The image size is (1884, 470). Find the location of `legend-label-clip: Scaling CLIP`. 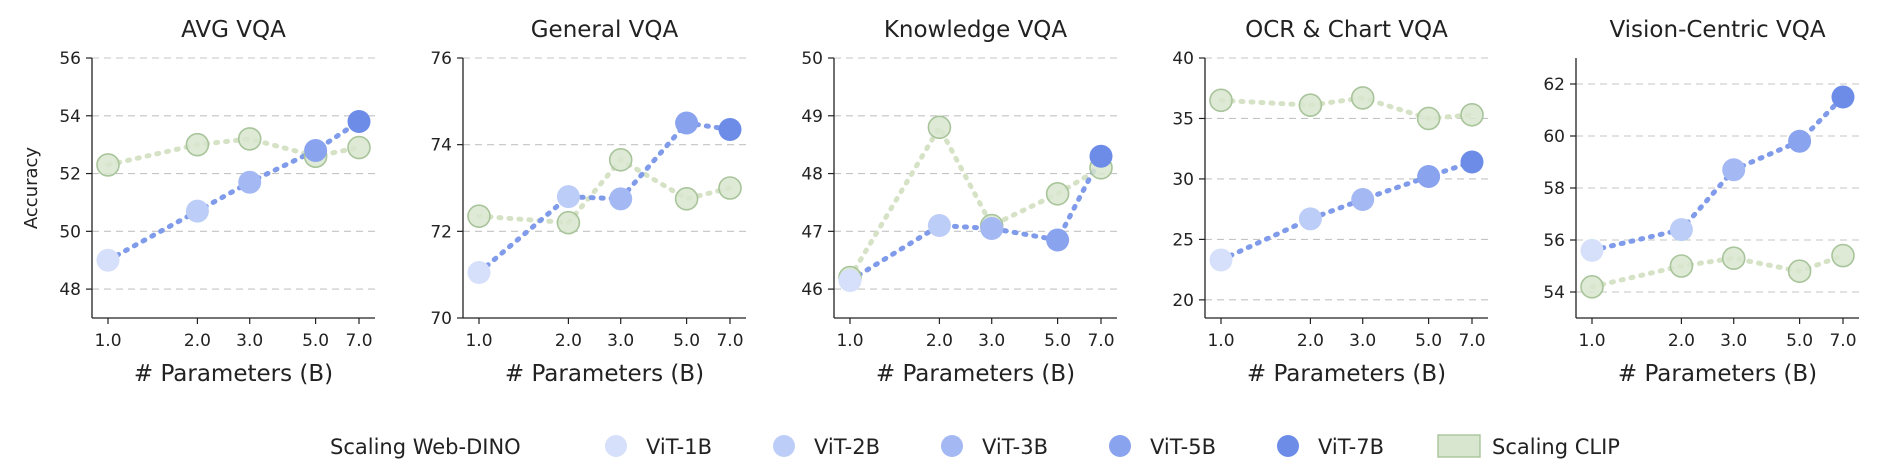

legend-label-clip: Scaling CLIP is located at coordinates (1556, 447).